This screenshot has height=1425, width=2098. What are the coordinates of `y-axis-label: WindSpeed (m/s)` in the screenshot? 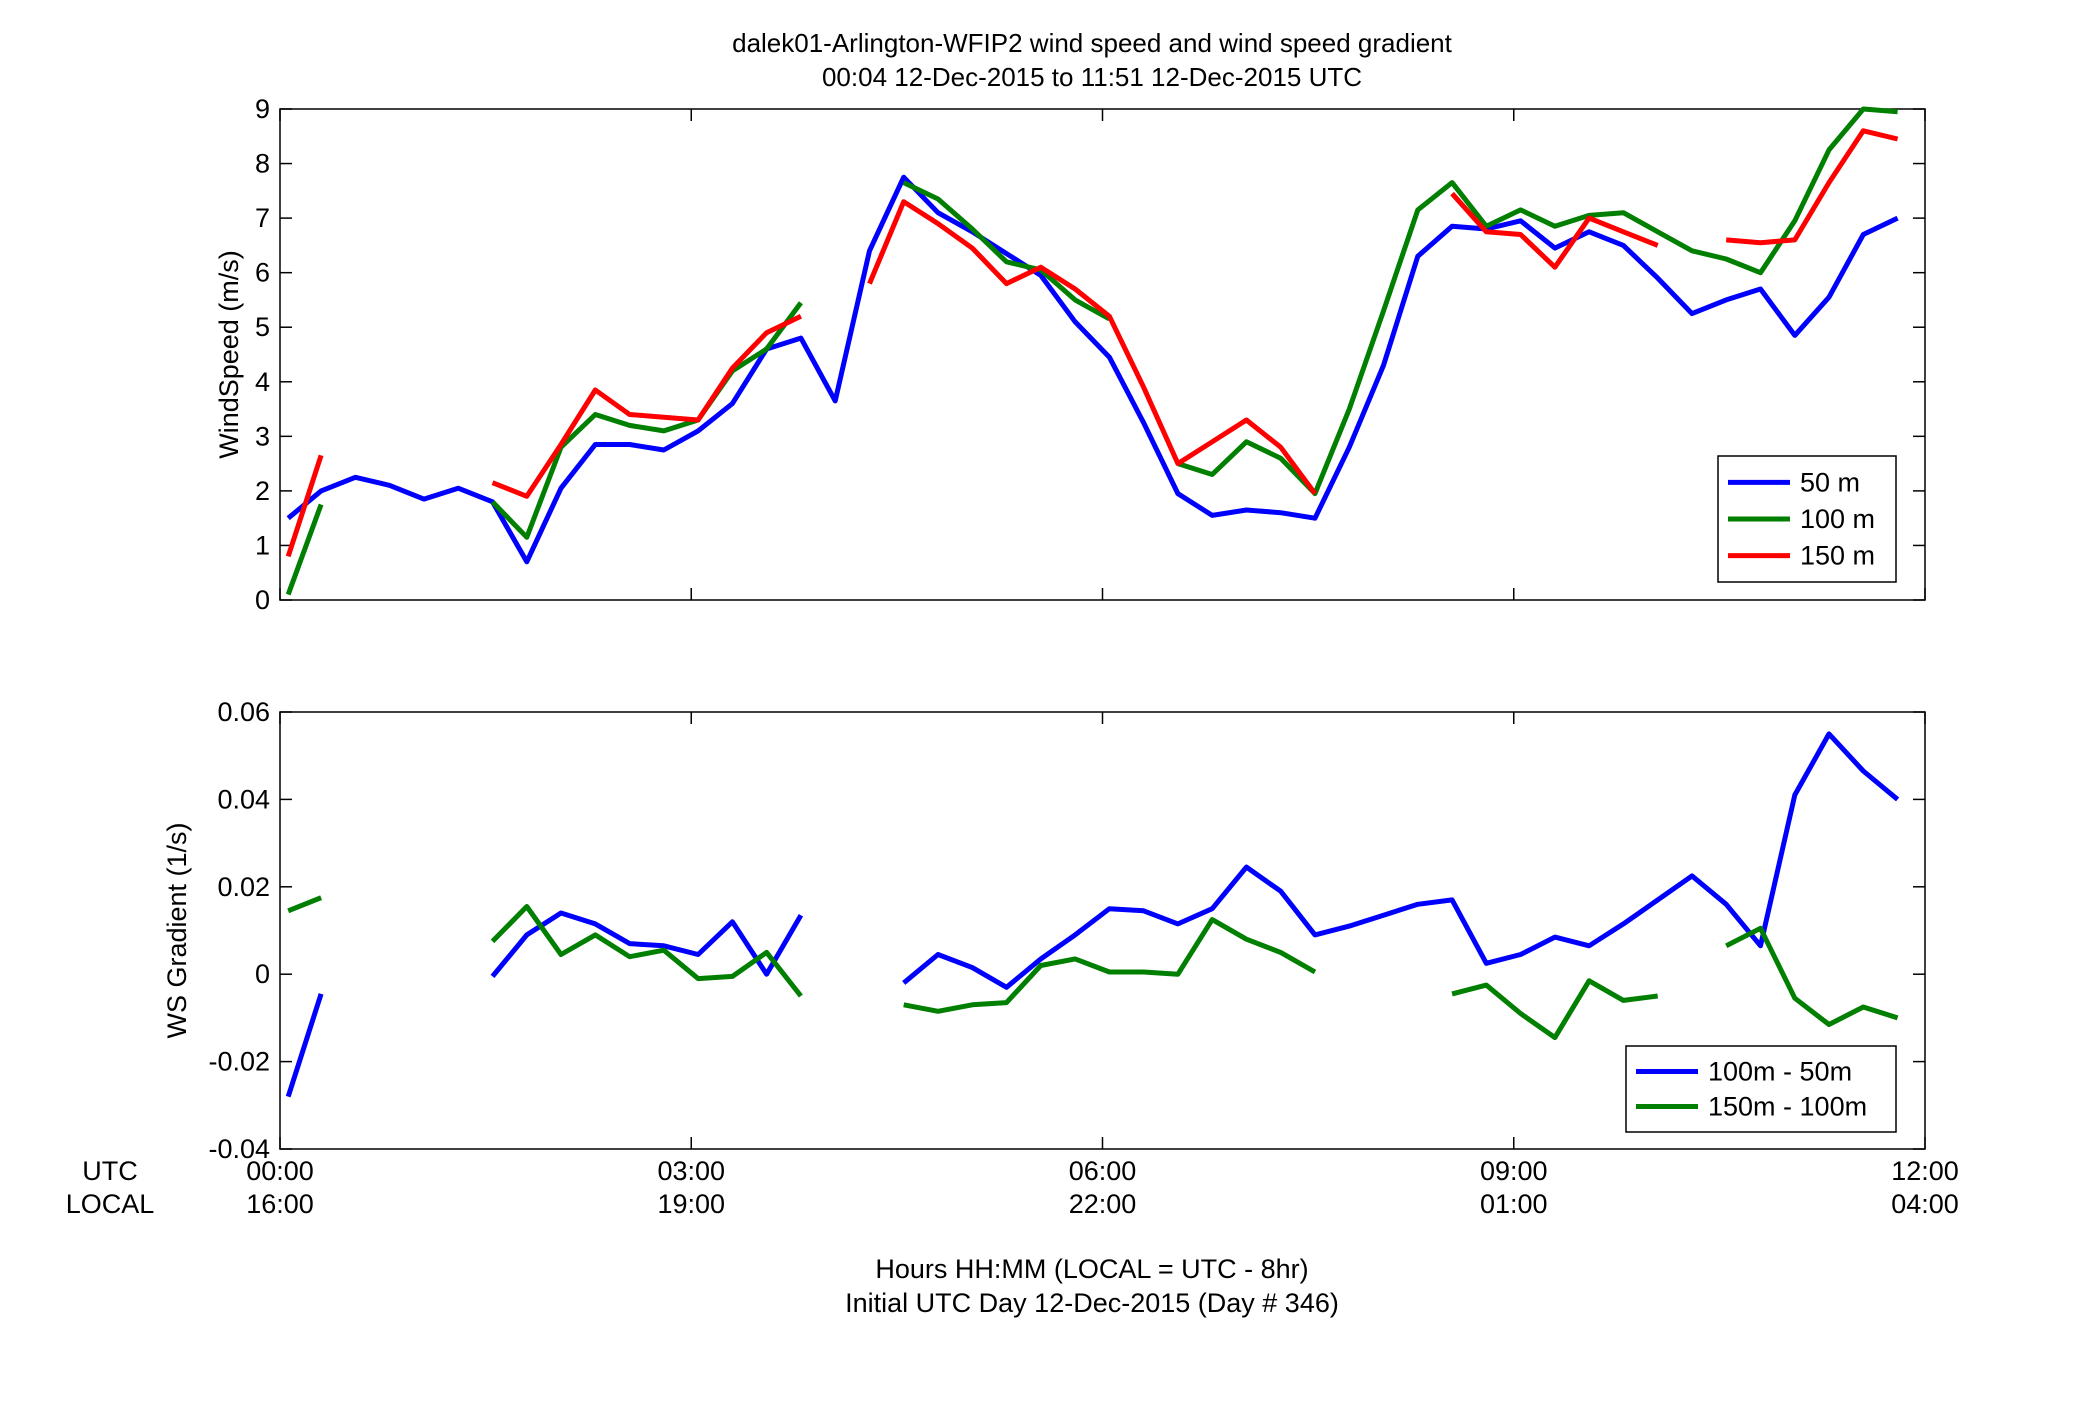 It's located at (229, 354).